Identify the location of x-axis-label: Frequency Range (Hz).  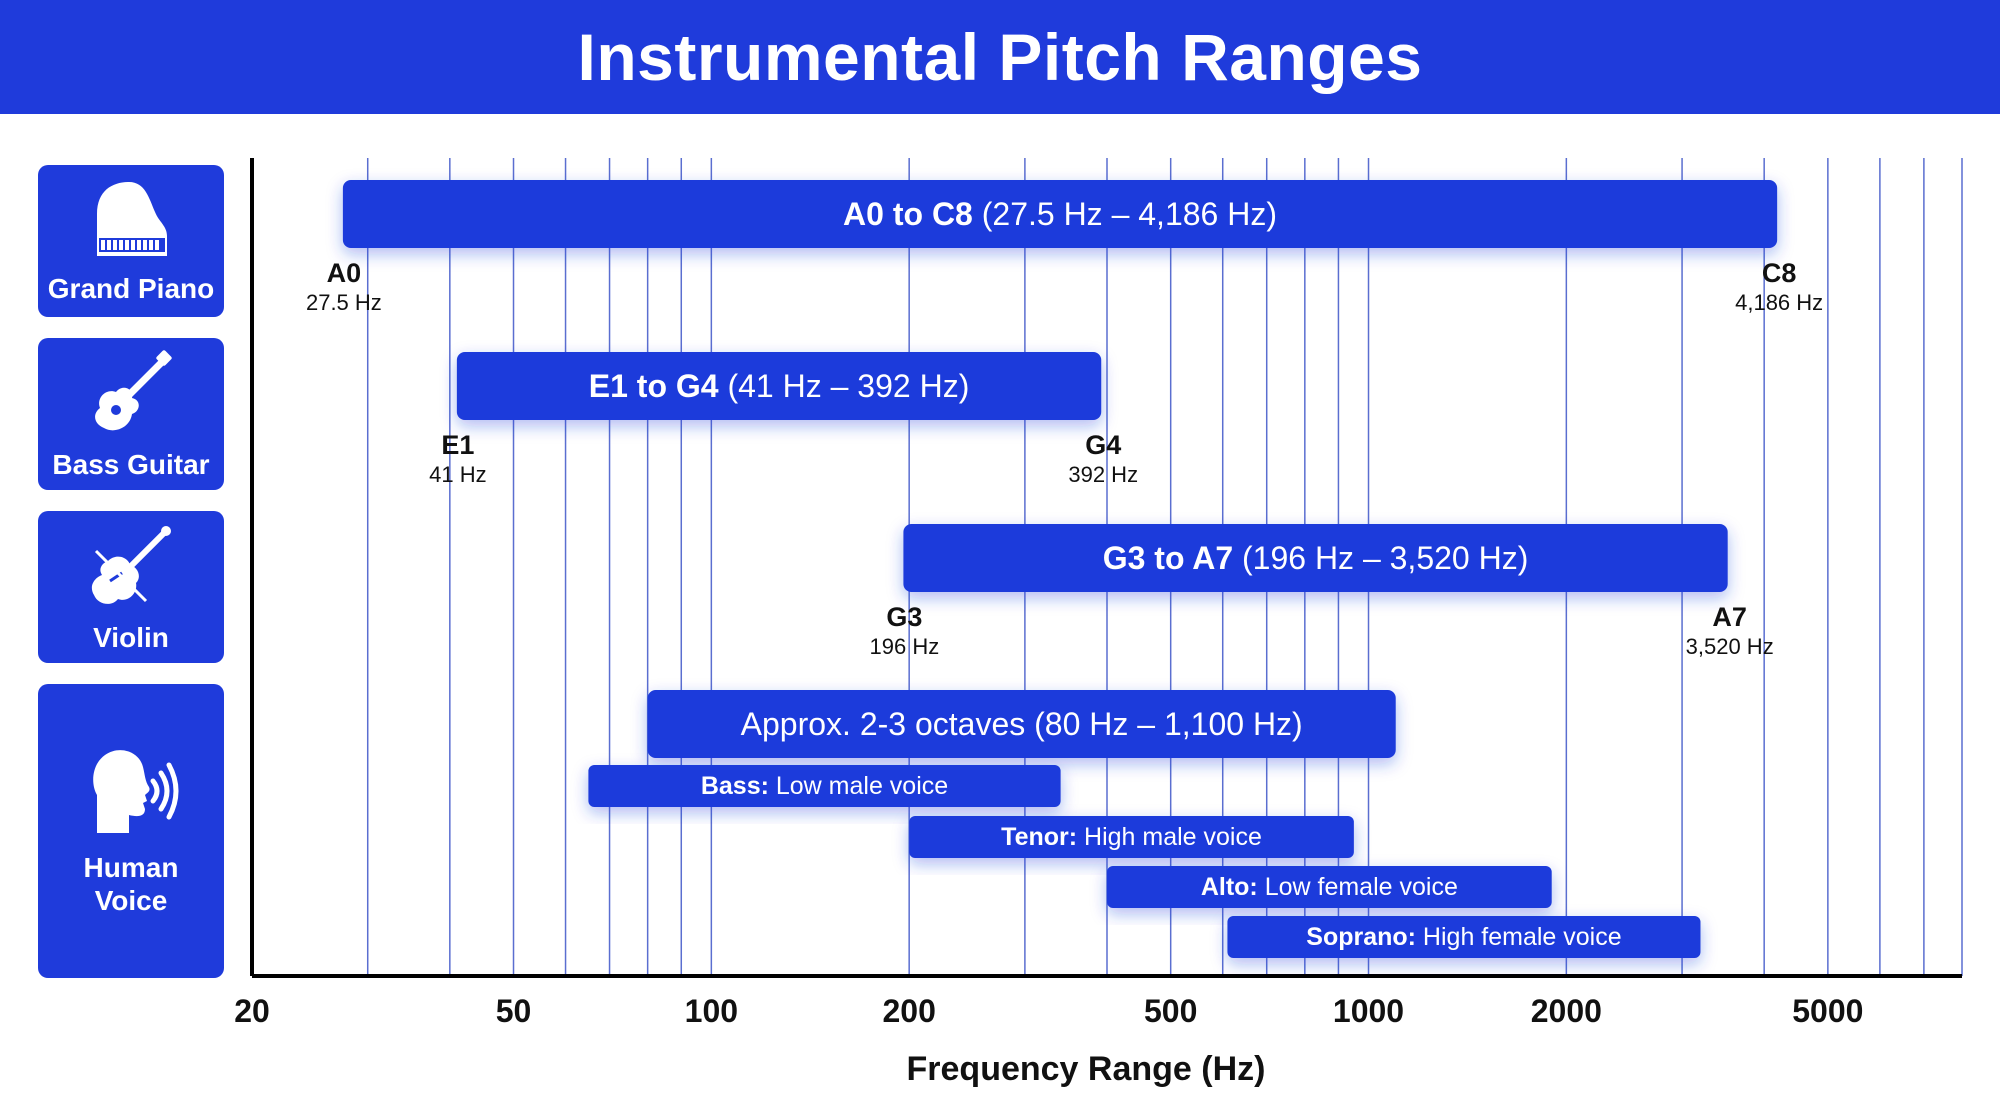
(1086, 1069).